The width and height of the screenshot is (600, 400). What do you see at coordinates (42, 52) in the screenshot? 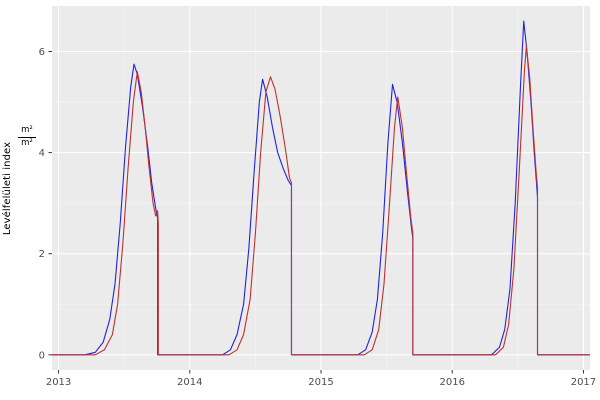
I see `y-tick-label: 6` at bounding box center [42, 52].